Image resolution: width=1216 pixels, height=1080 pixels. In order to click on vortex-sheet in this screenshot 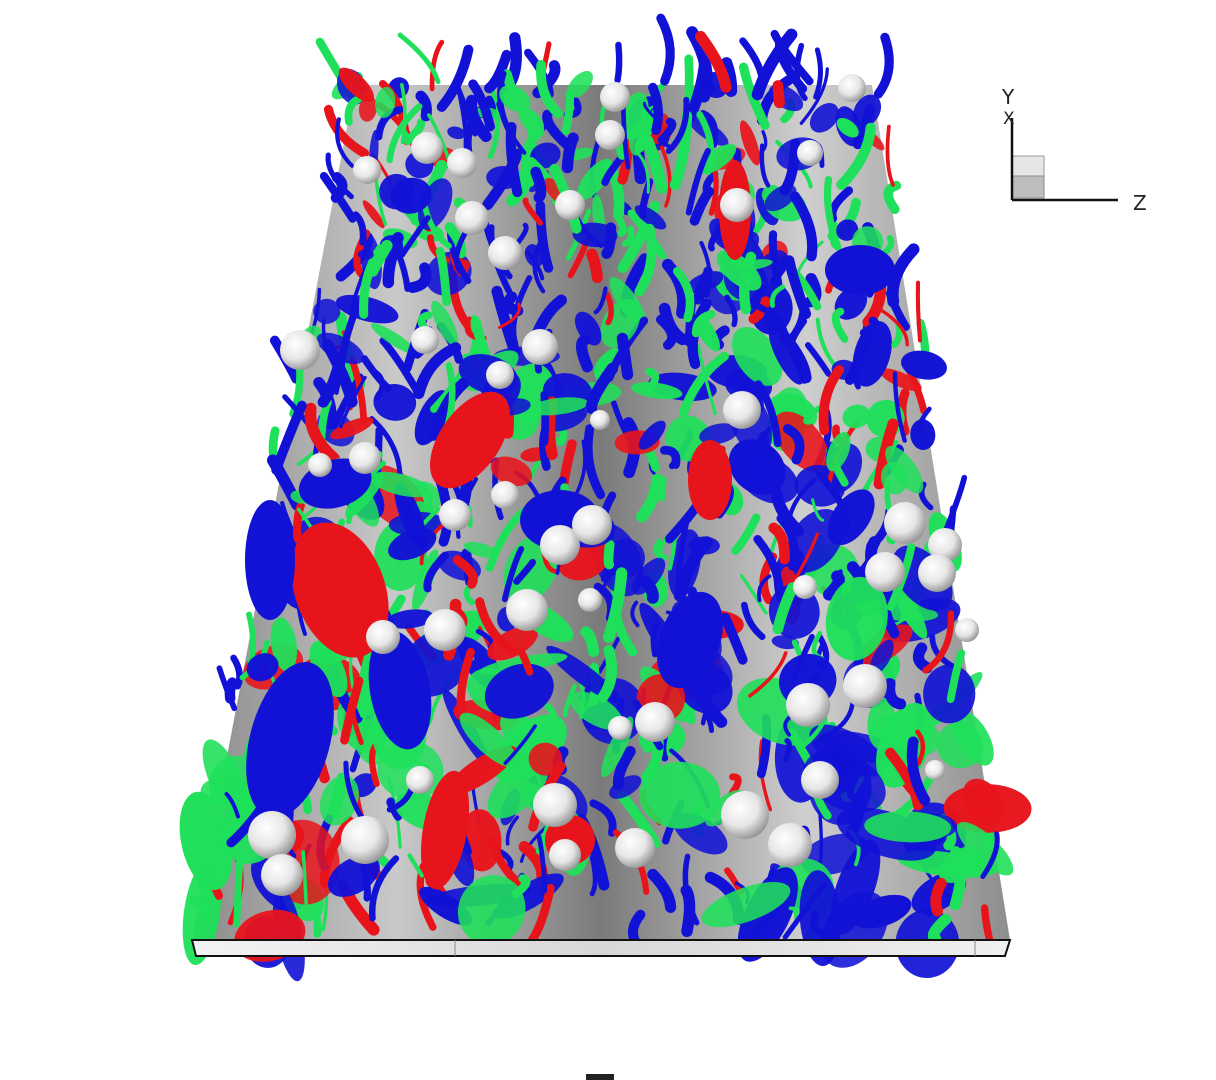, I will do `click(690, 640)`.